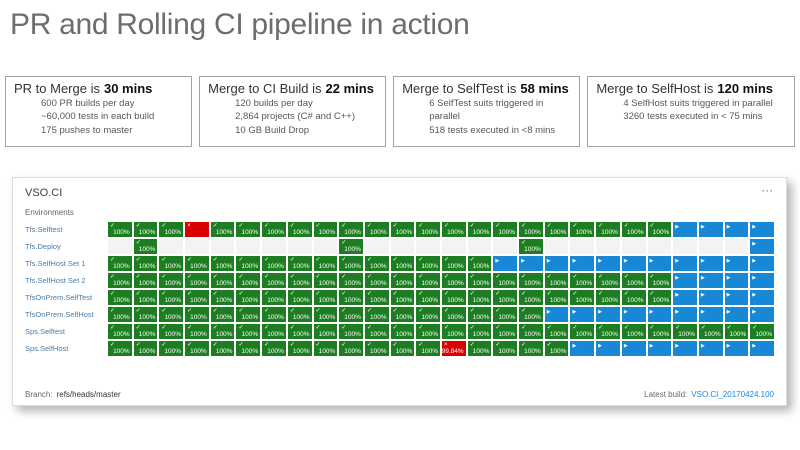  What do you see at coordinates (43, 246) in the screenshot?
I see `environment-link-tfs-deploy: Tfs.Deploy` at bounding box center [43, 246].